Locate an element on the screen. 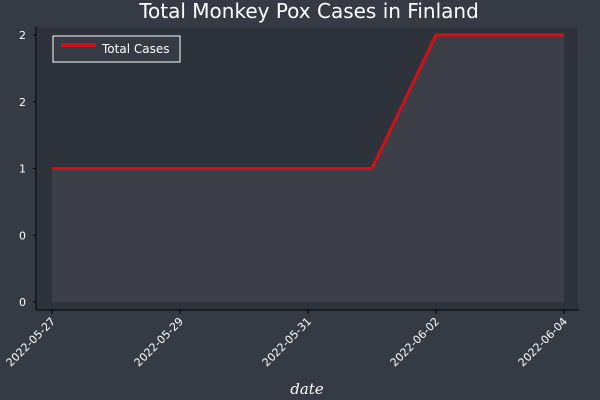  x-tick-label: 2022-06-04 is located at coordinates (543, 342).